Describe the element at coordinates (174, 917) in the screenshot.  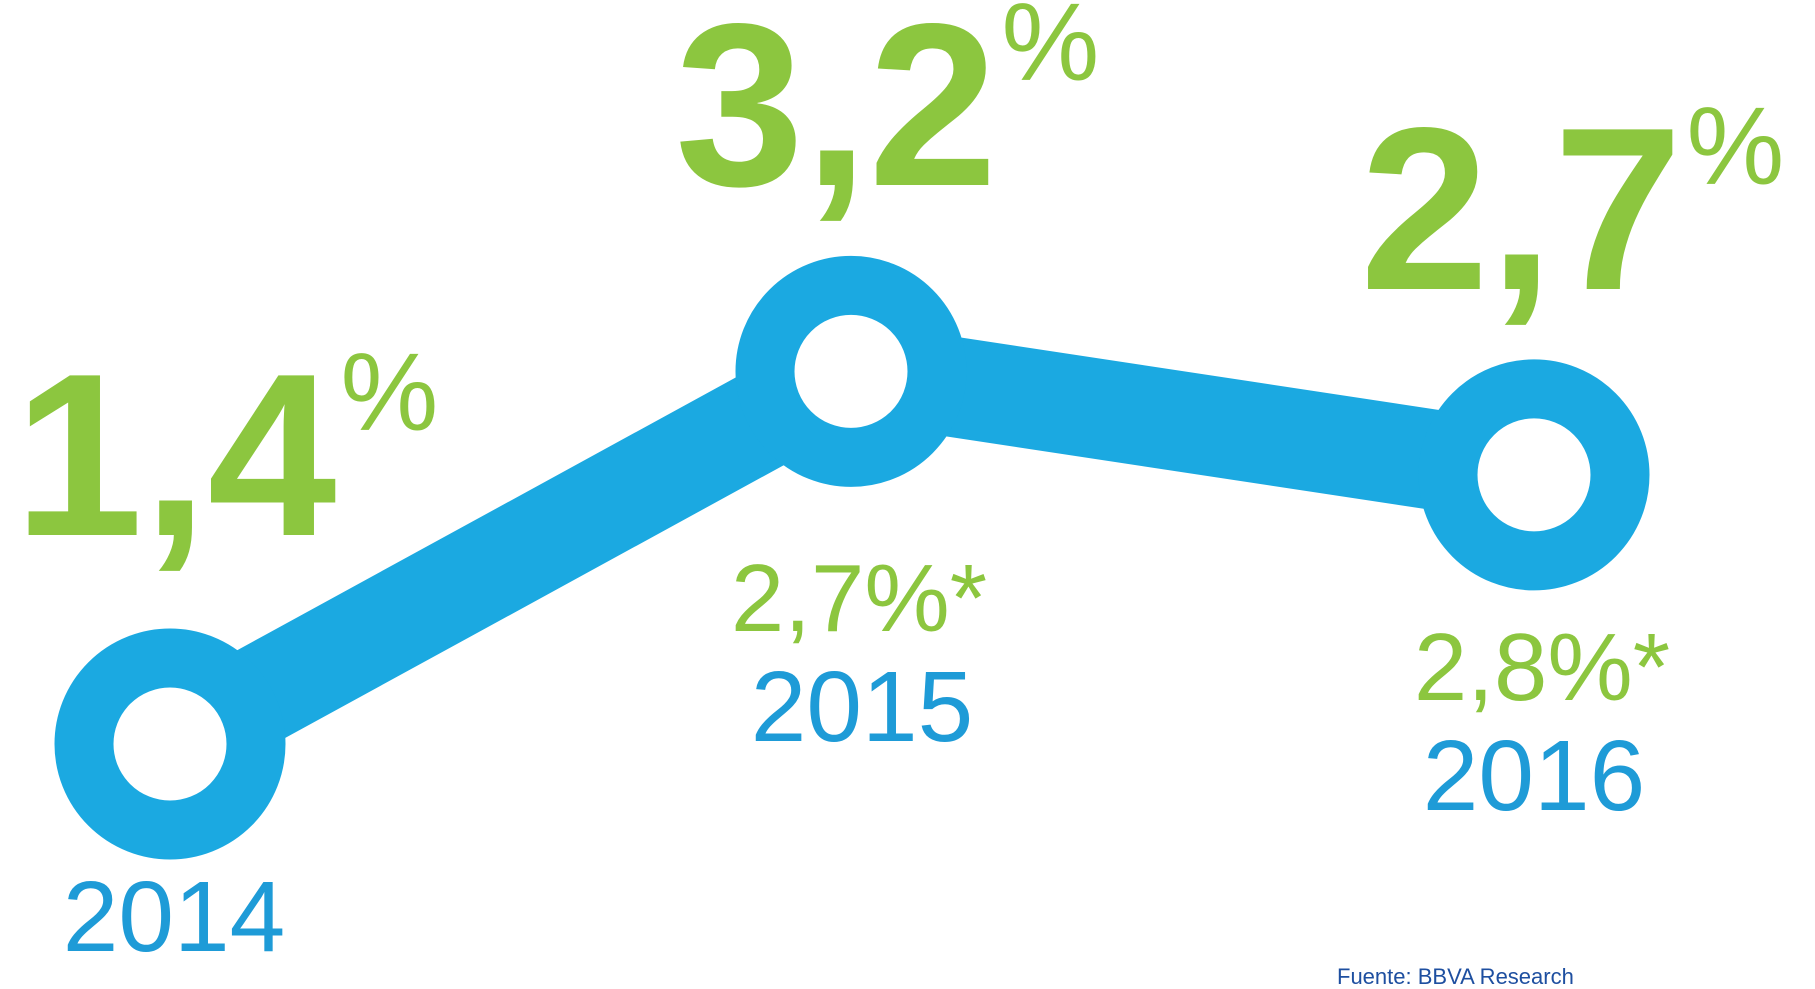
I see `category-label: 2014` at that location.